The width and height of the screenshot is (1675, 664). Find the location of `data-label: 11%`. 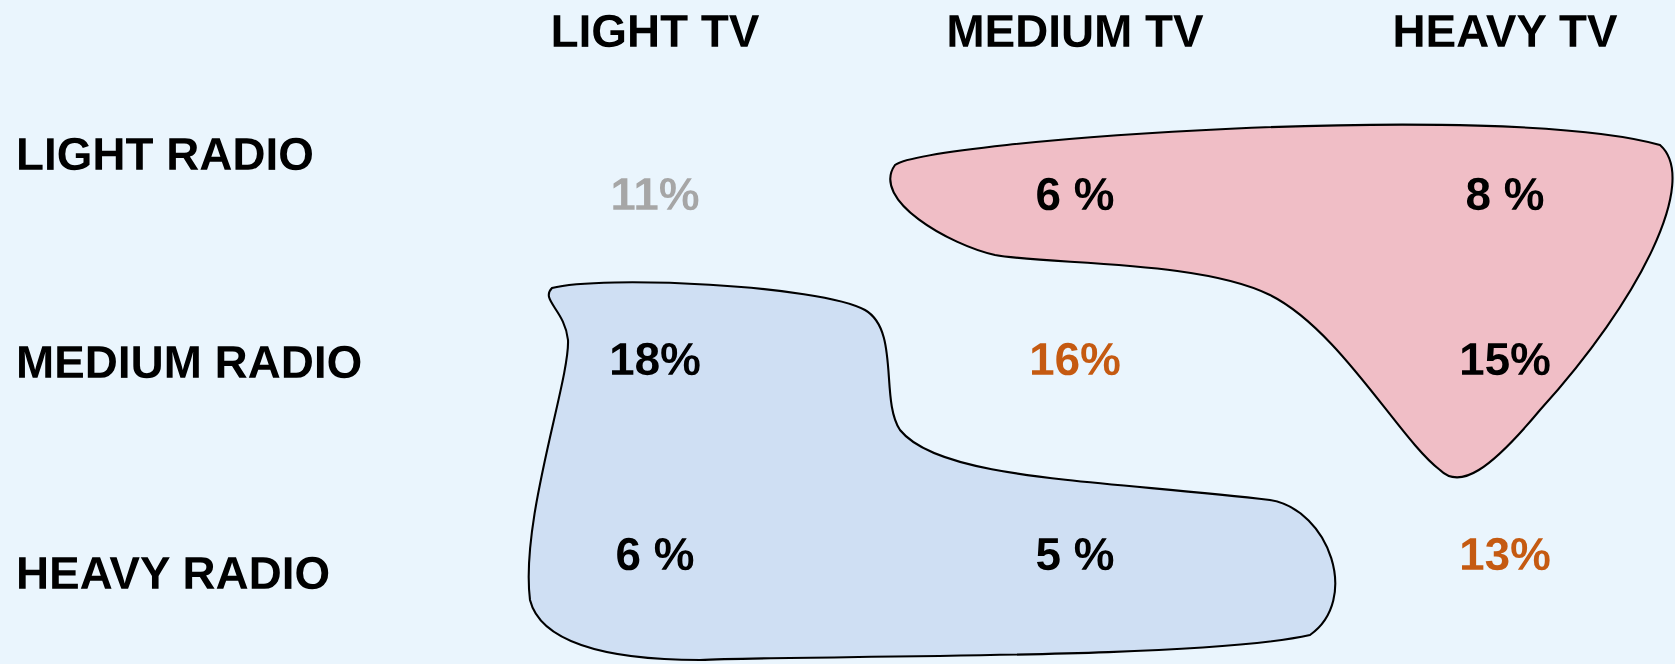

data-label: 11% is located at coordinates (656, 194).